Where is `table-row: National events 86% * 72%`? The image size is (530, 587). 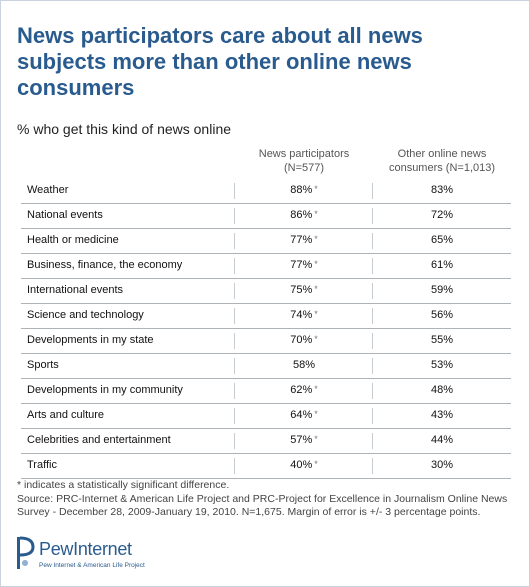
table-row: National events 86% * 72% is located at coordinates (266, 216).